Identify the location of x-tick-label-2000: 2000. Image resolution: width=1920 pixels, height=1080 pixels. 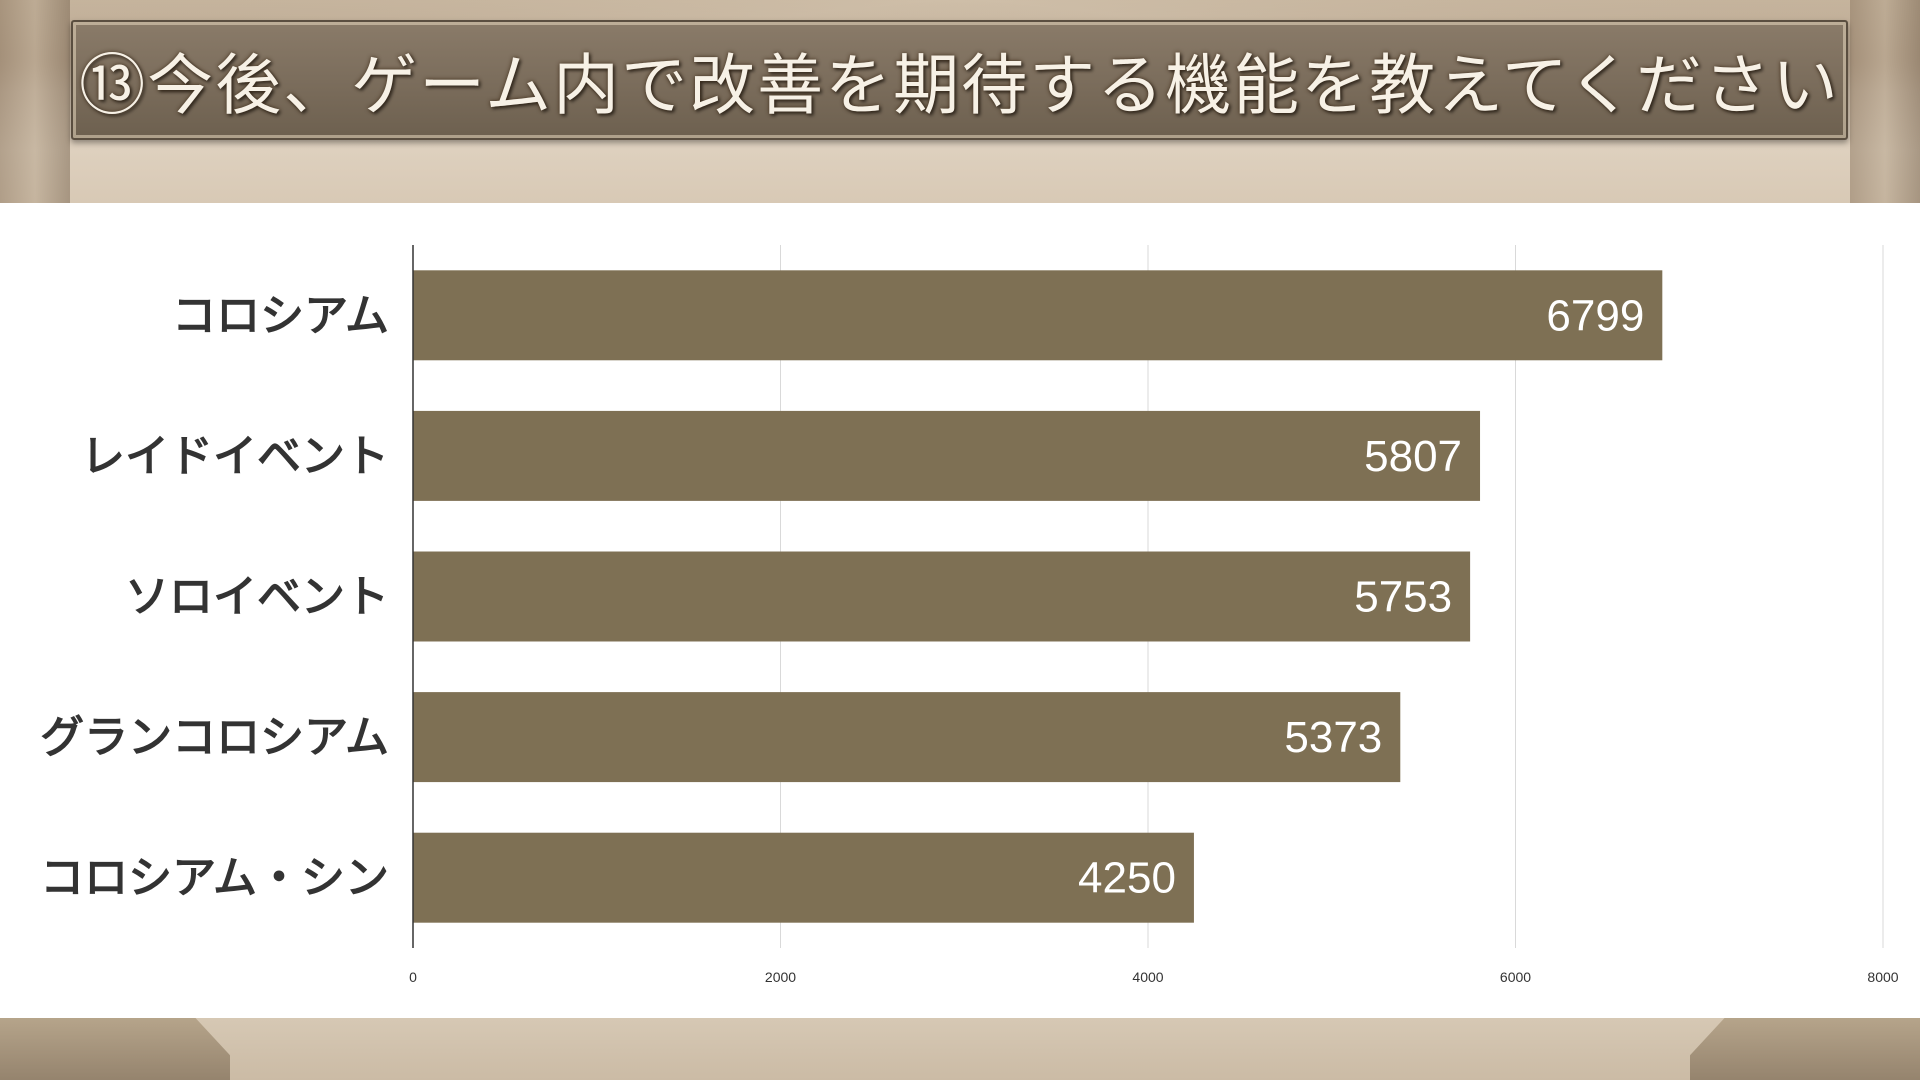
(780, 977).